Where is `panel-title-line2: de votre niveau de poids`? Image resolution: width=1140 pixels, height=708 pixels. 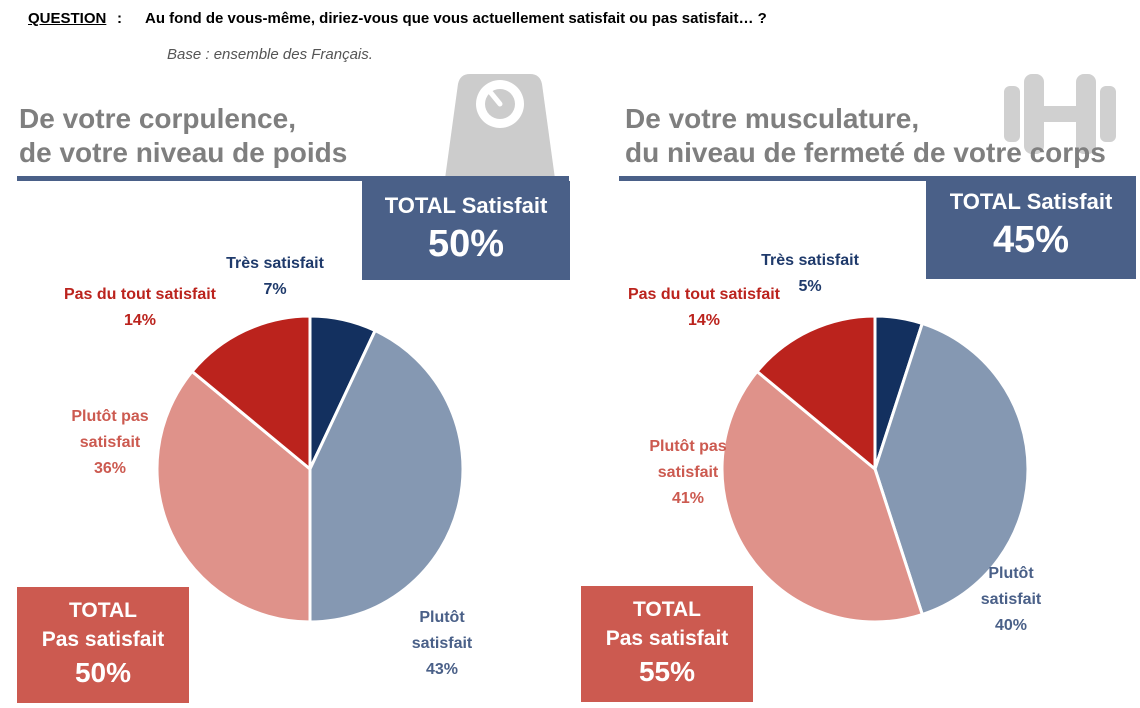
panel-title-line2: de votre niveau de poids is located at coordinates (183, 152).